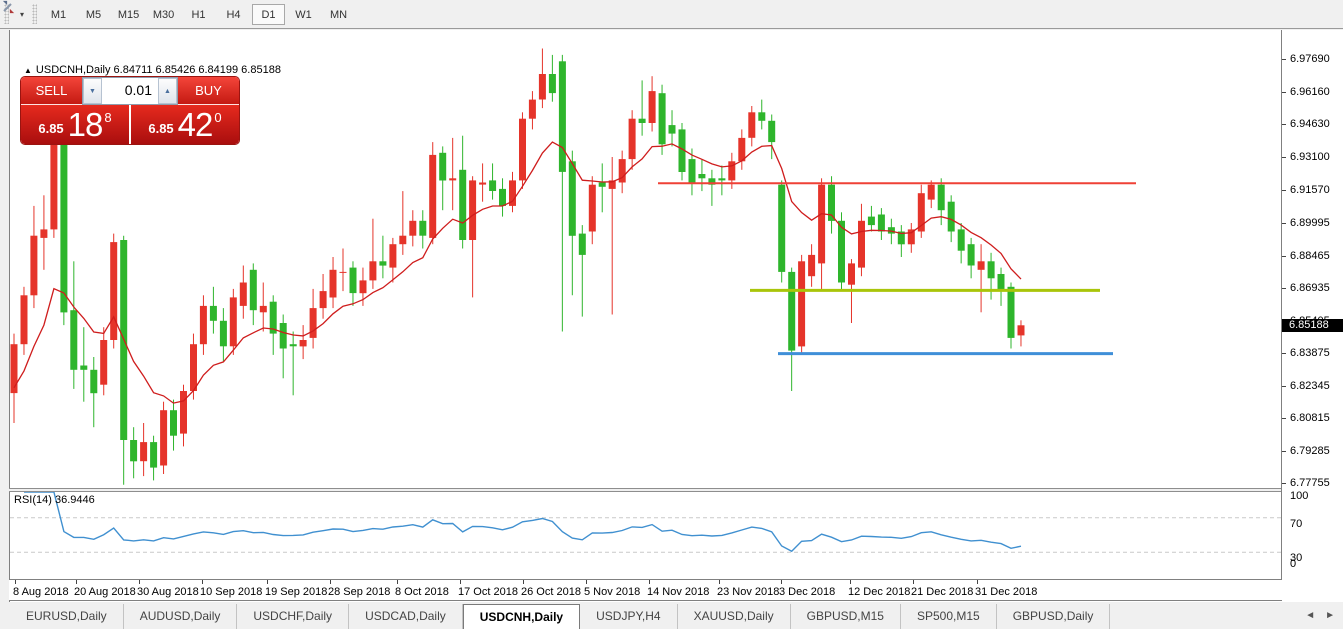 This screenshot has width=1343, height=629. What do you see at coordinates (942, 592) in the screenshot?
I see `date-tick-label: 21 Dec 2018` at bounding box center [942, 592].